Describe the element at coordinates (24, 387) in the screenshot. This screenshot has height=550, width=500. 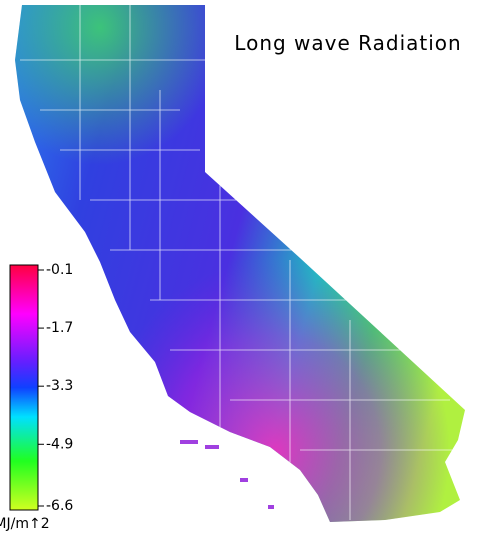
I see `colorbar` at that location.